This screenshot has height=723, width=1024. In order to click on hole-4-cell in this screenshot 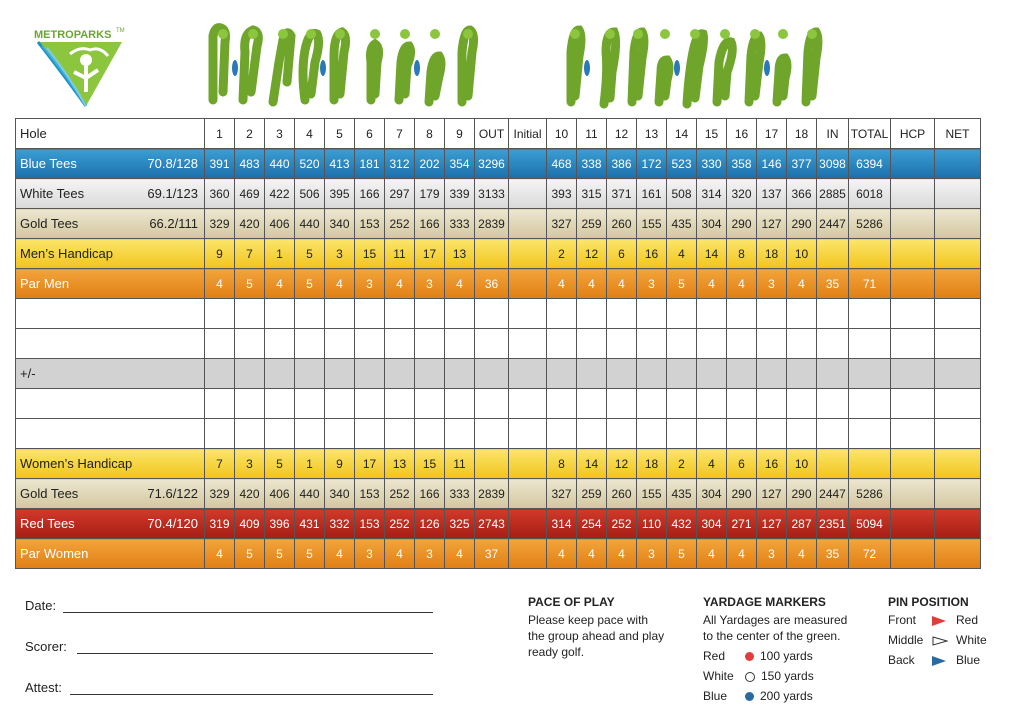, I will do `click(309, 433)`.